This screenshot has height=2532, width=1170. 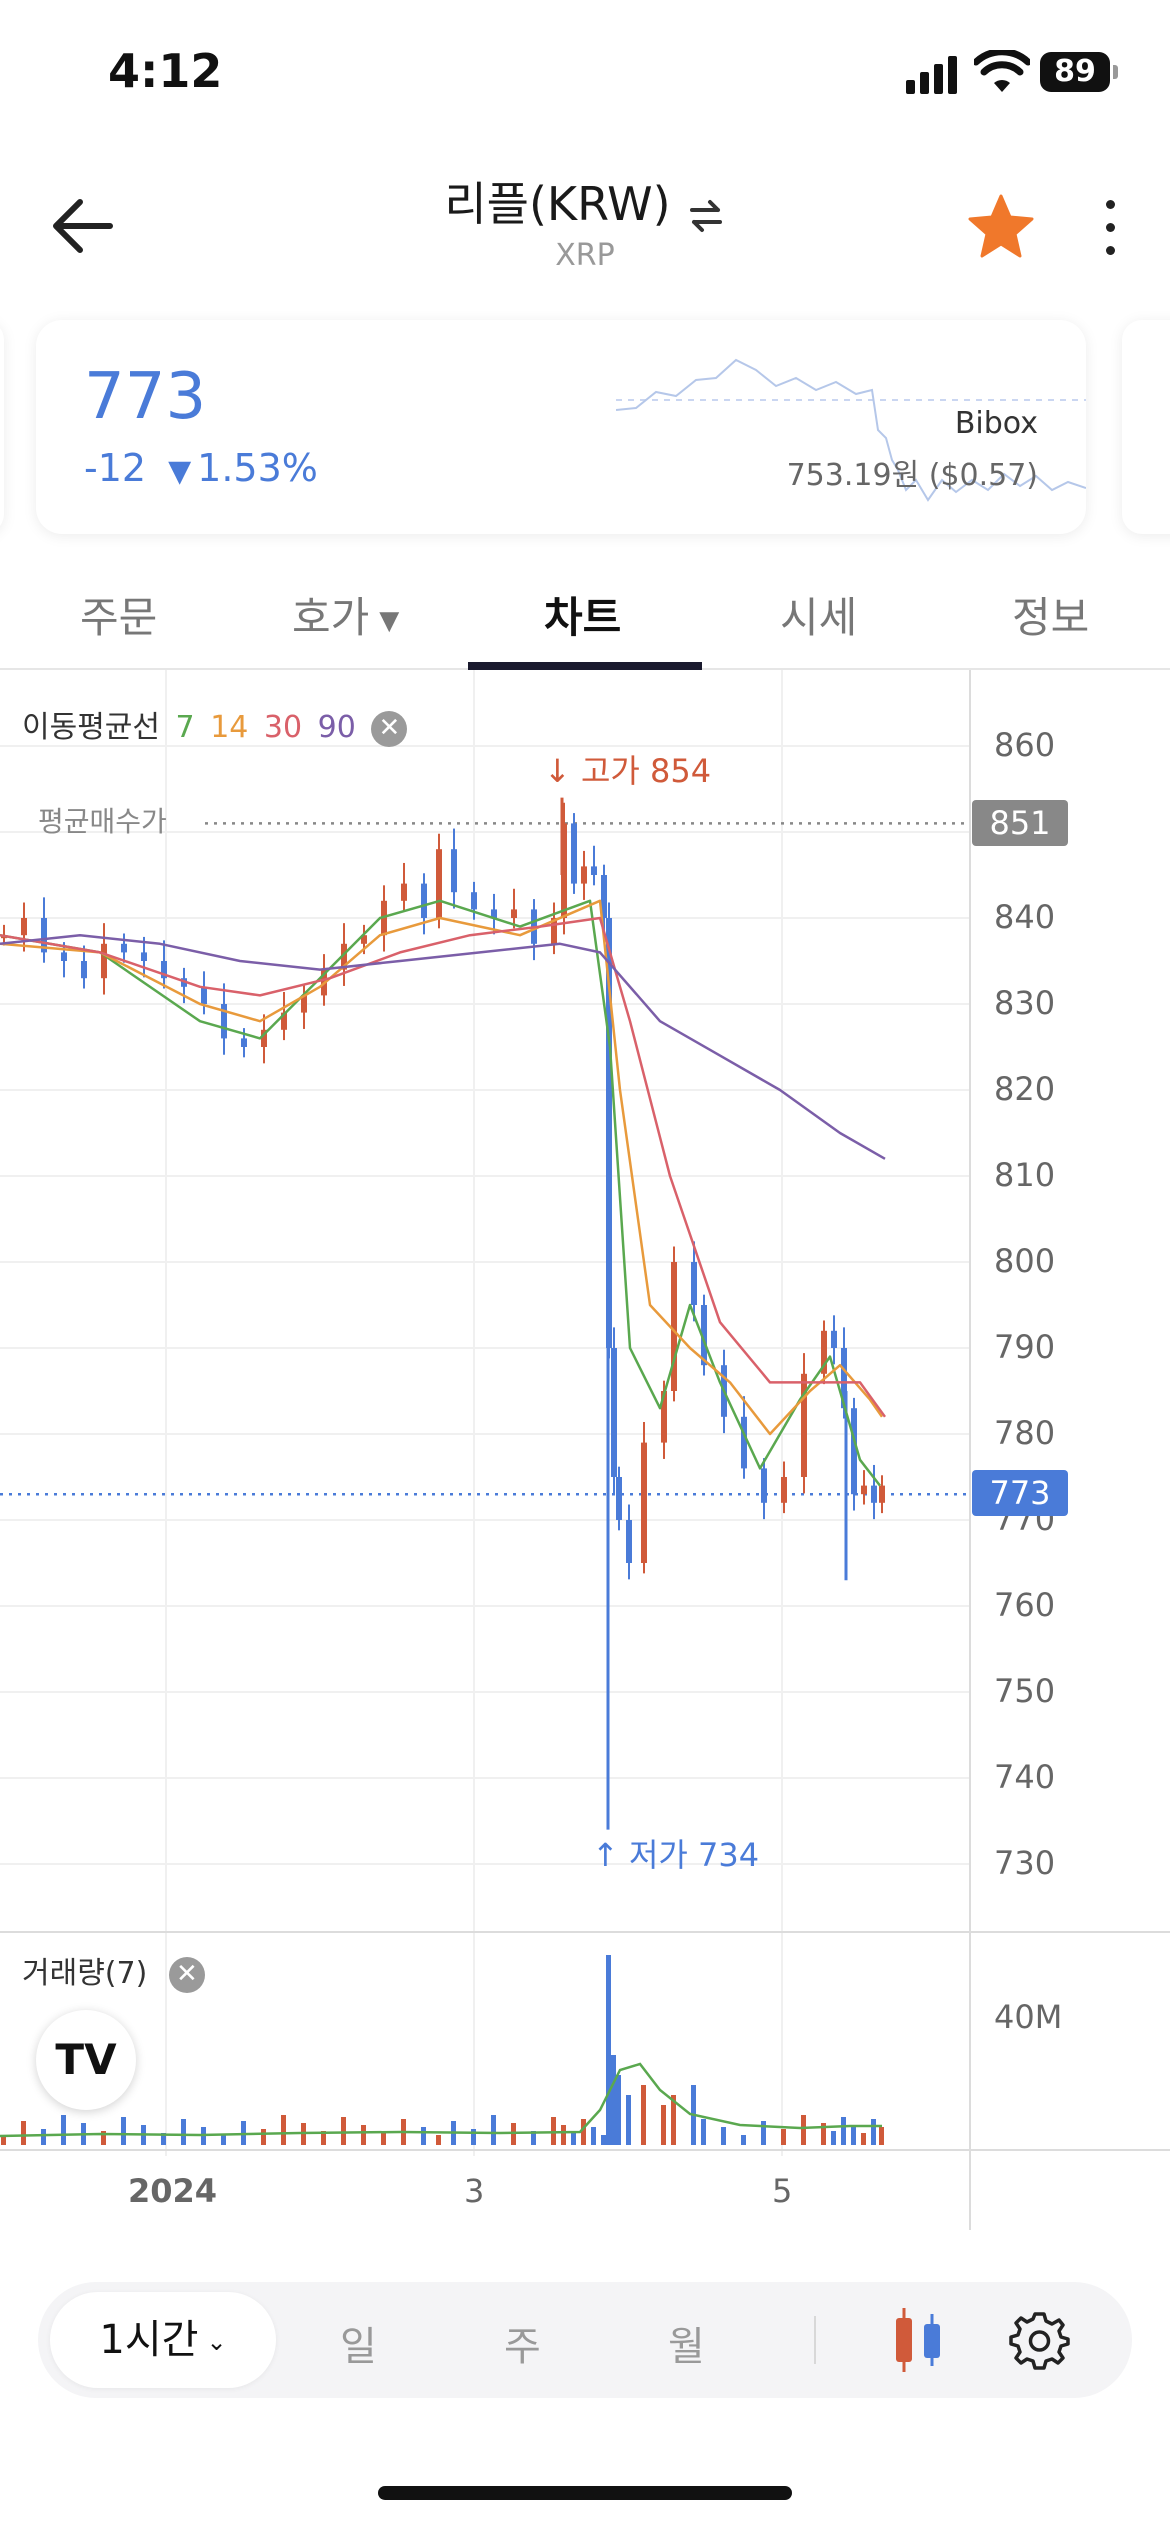 I want to click on price-change: -12 ▼ 1.53%, so click(x=201, y=468).